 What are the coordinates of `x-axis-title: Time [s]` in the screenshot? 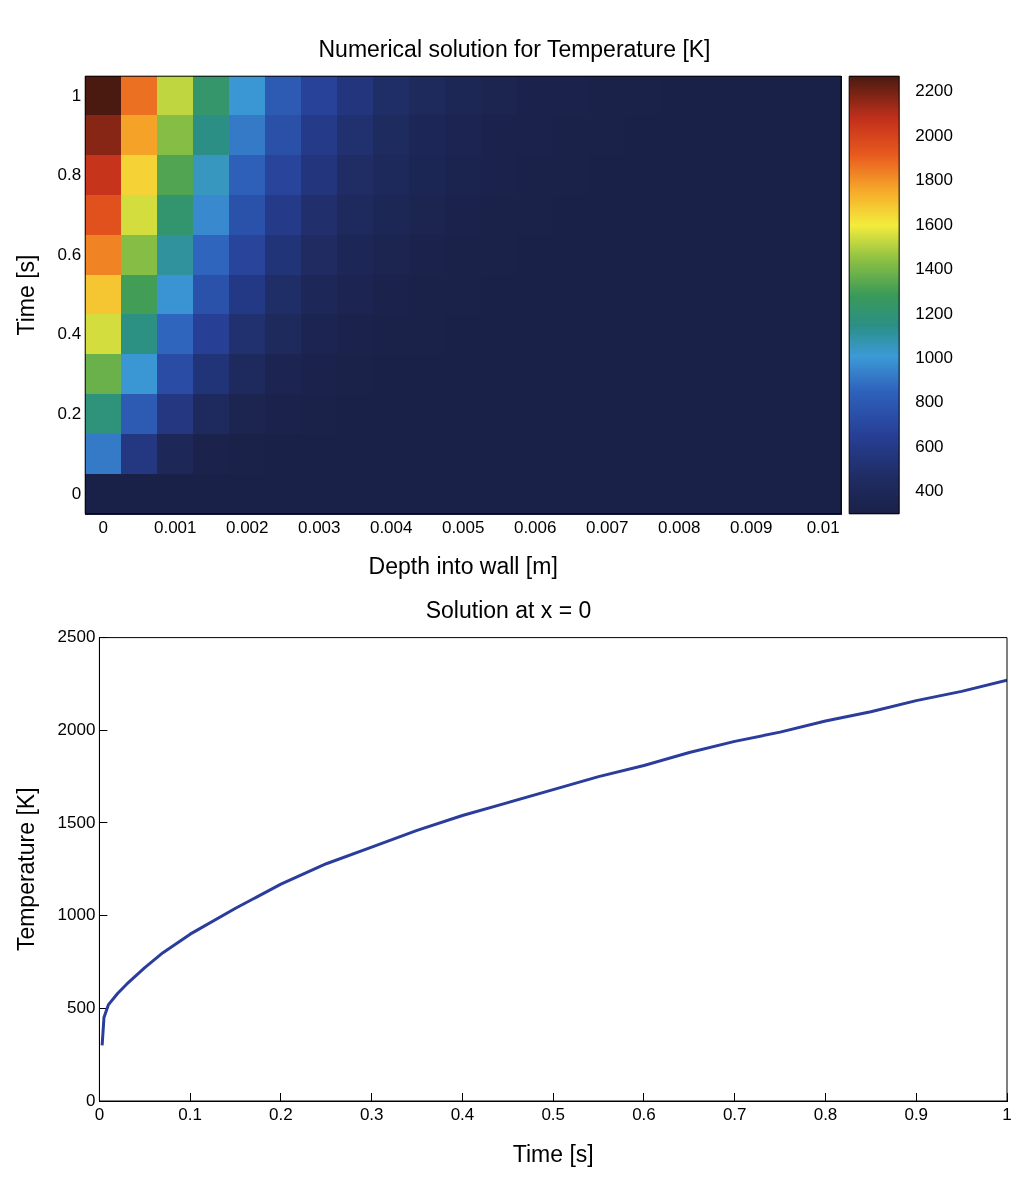 It's located at (553, 1153).